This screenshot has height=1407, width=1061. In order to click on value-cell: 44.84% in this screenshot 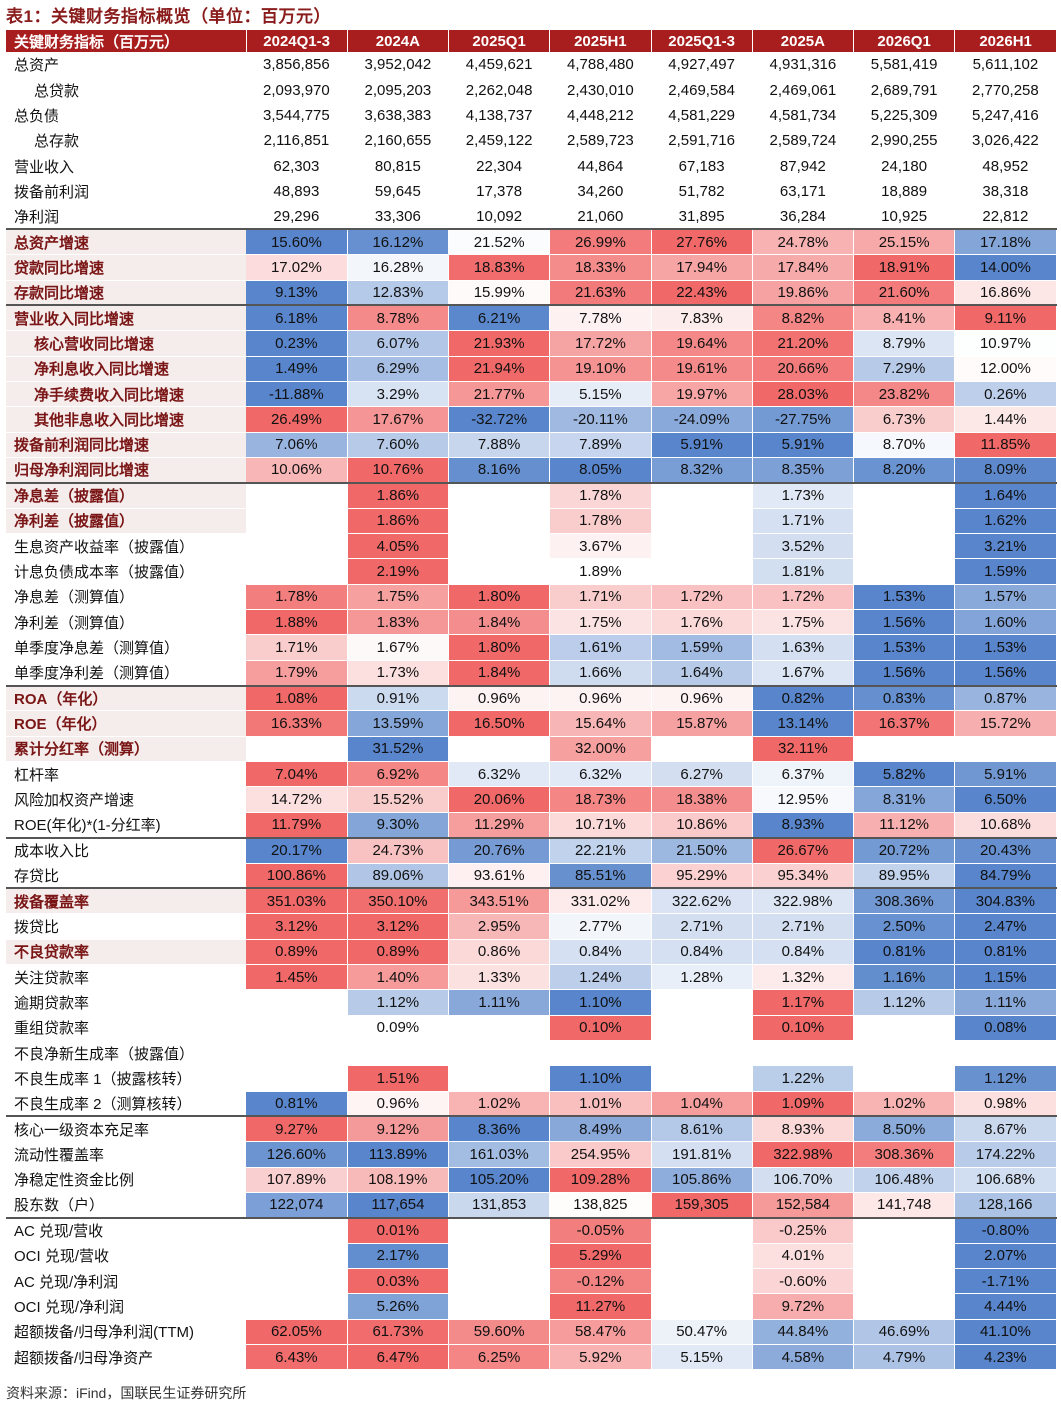, I will do `click(803, 1332)`.